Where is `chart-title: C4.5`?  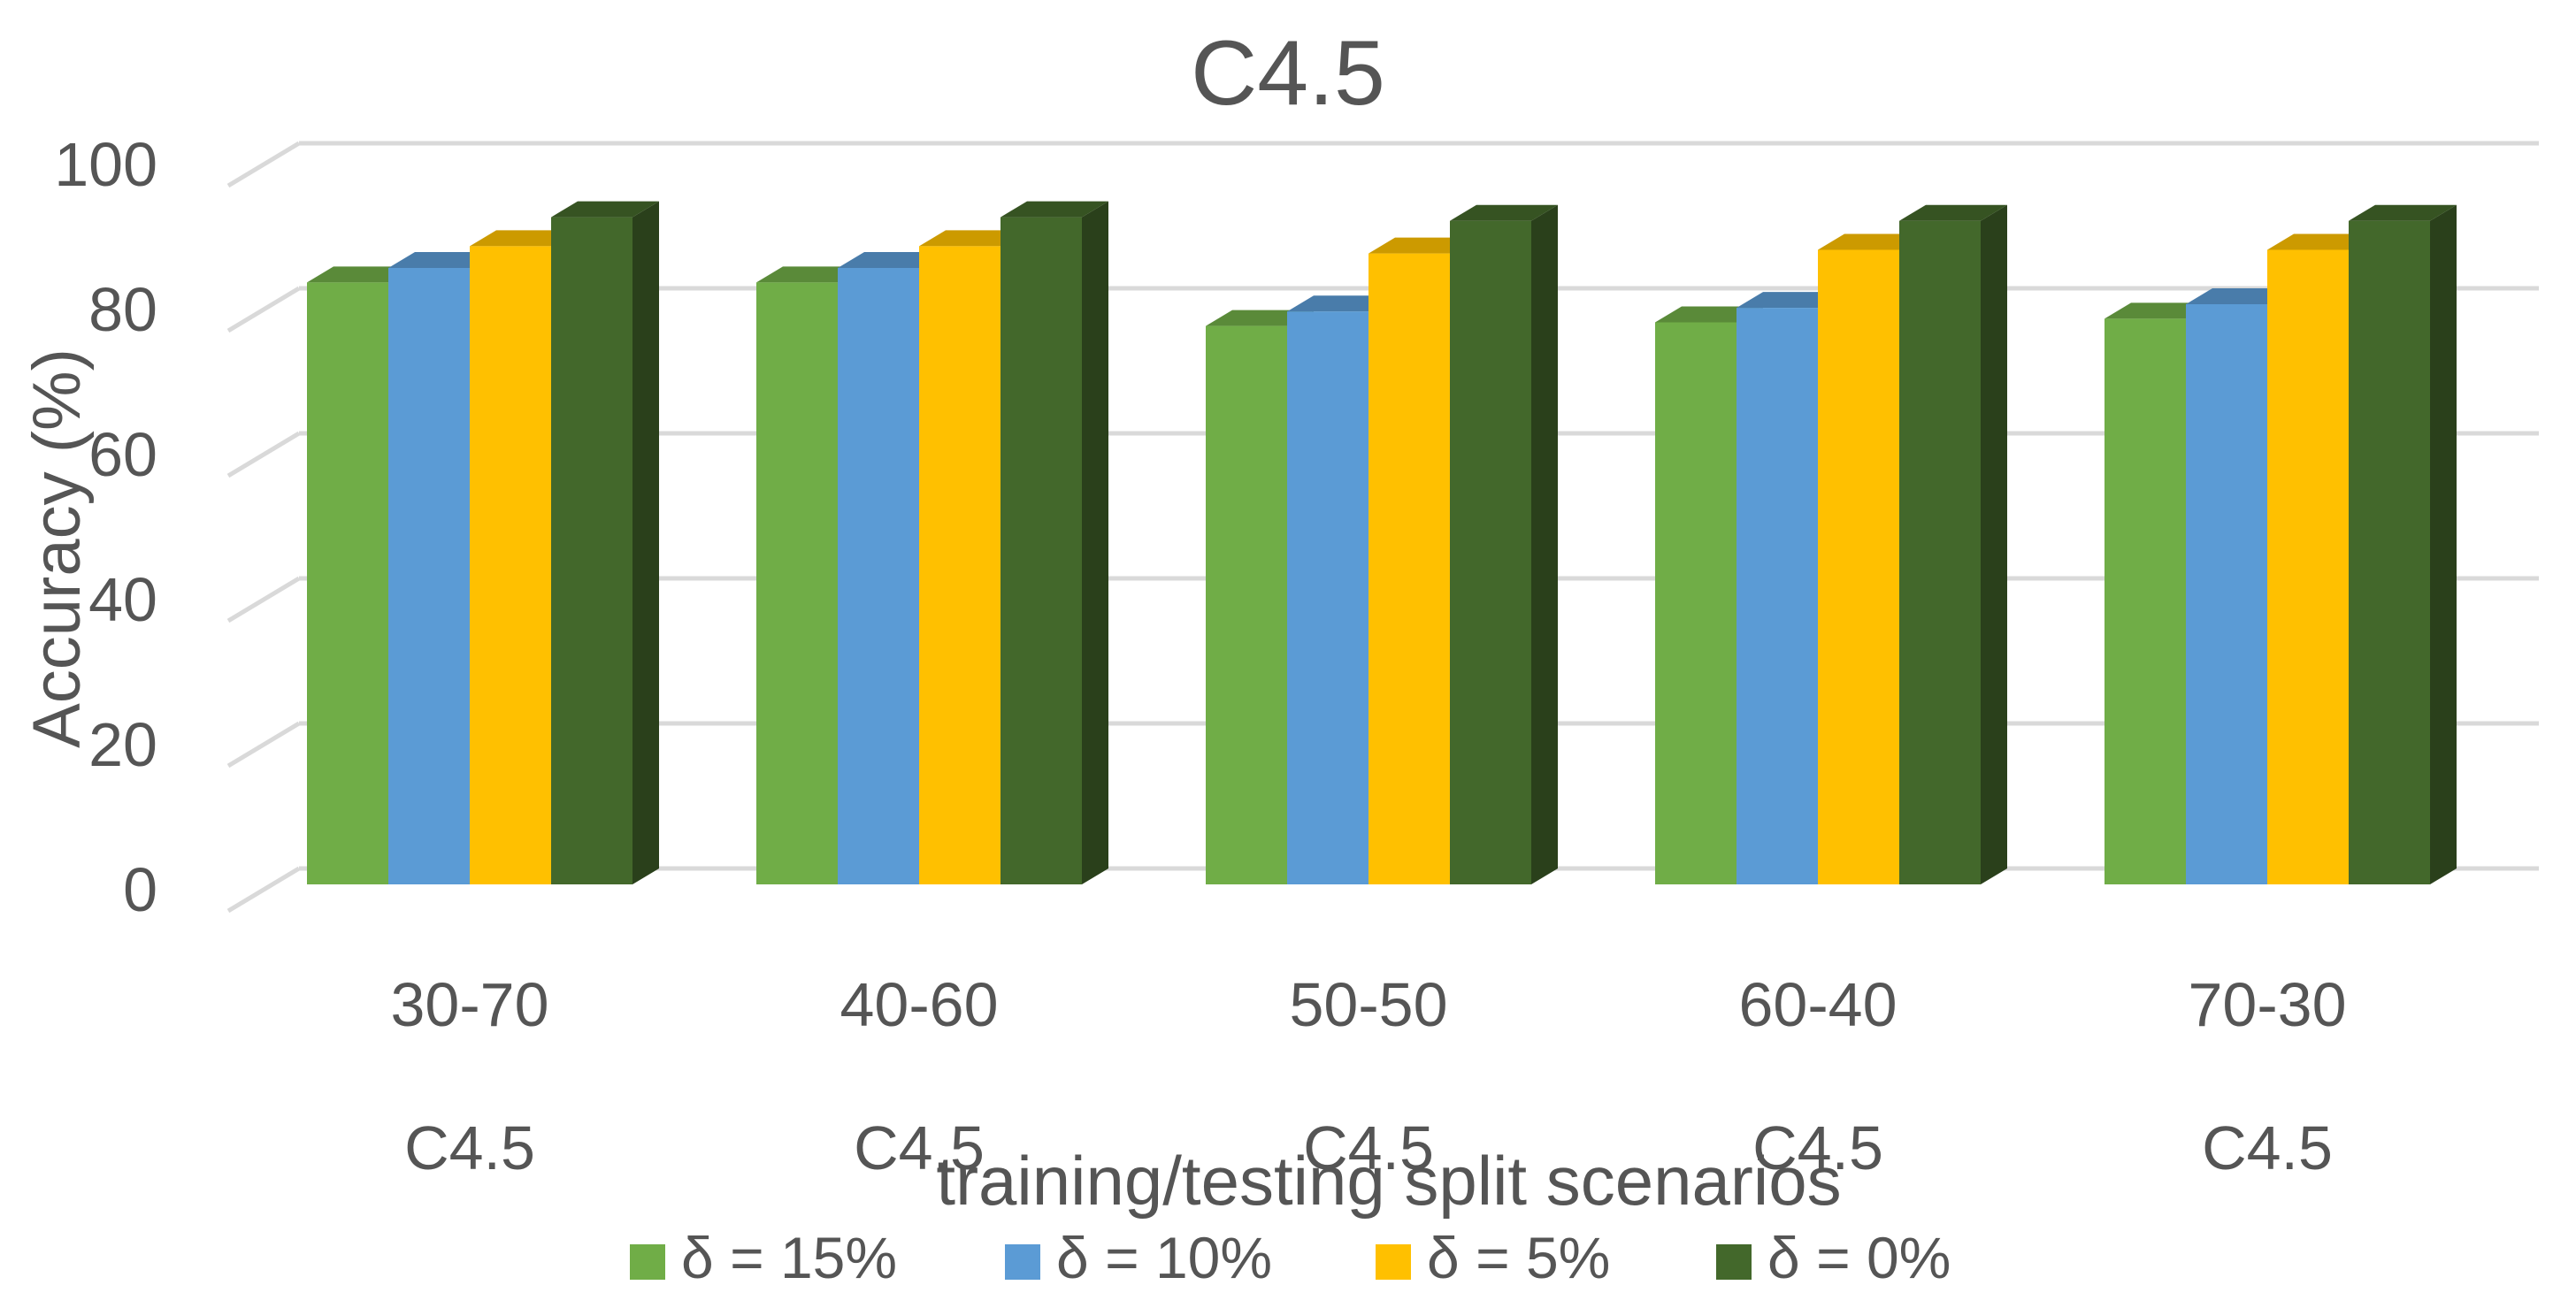
chart-title: C4.5 is located at coordinates (1288, 74).